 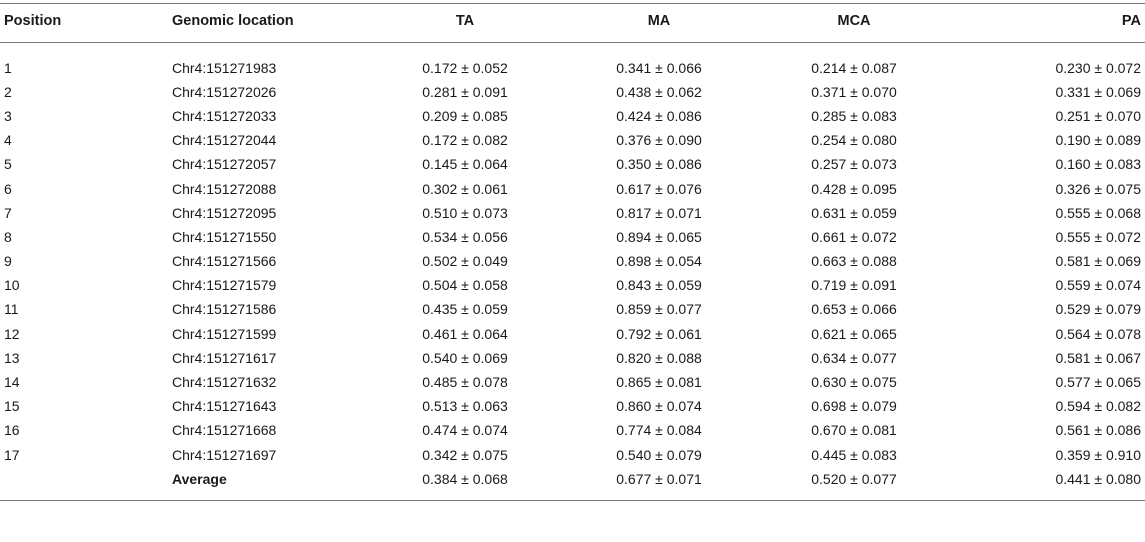 What do you see at coordinates (854, 309) in the screenshot?
I see `cell-mca: 0.653 ± 0.066` at bounding box center [854, 309].